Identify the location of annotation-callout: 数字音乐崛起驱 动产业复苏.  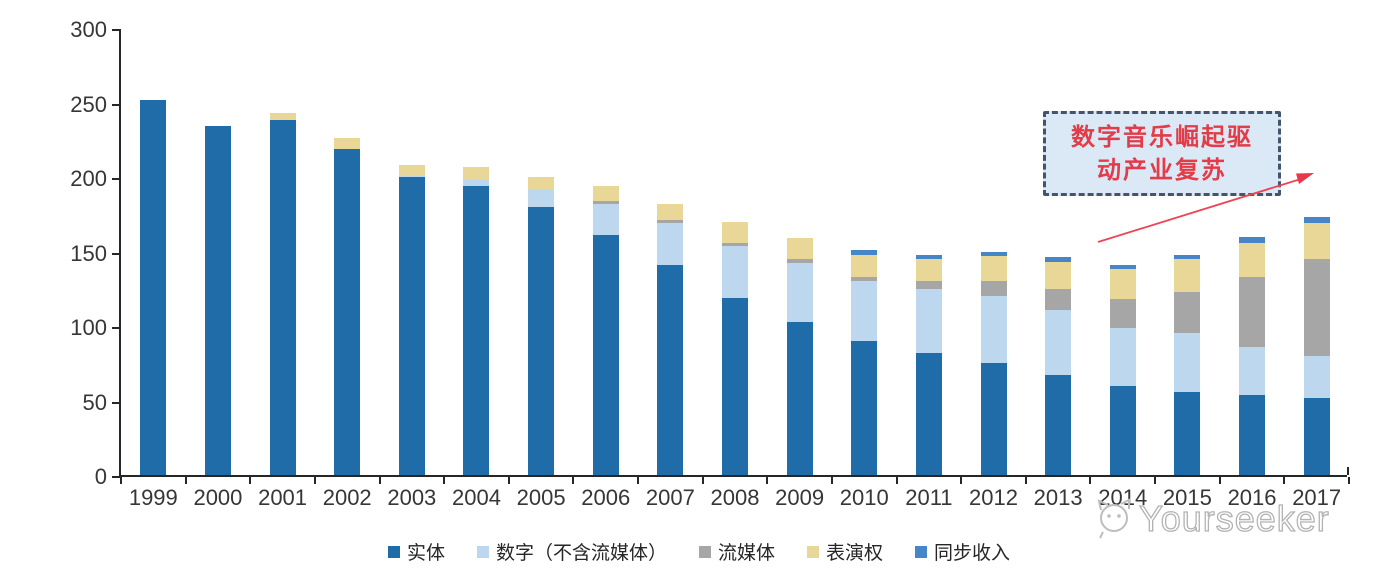
(1162, 153).